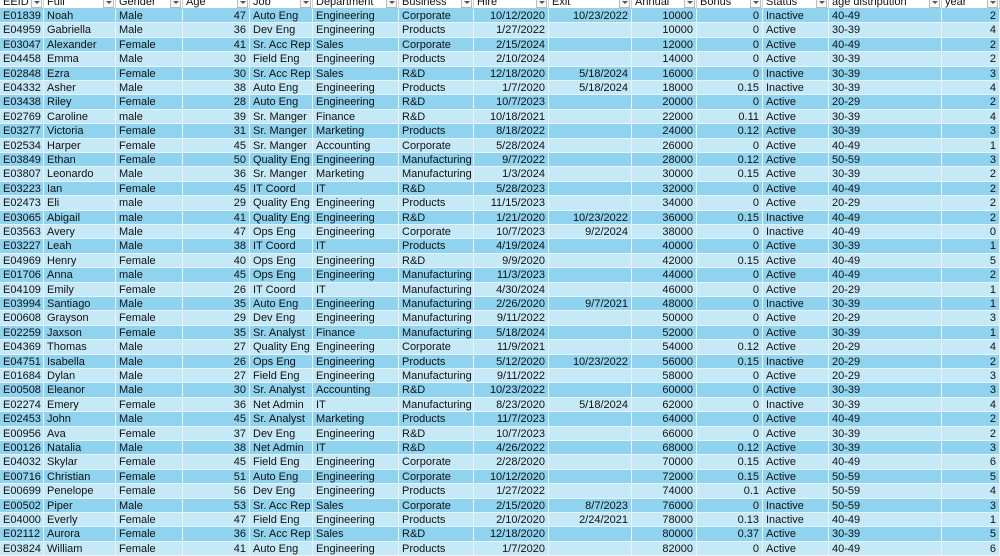  What do you see at coordinates (590, 16) in the screenshot?
I see `table-cell: 10/23/2022` at bounding box center [590, 16].